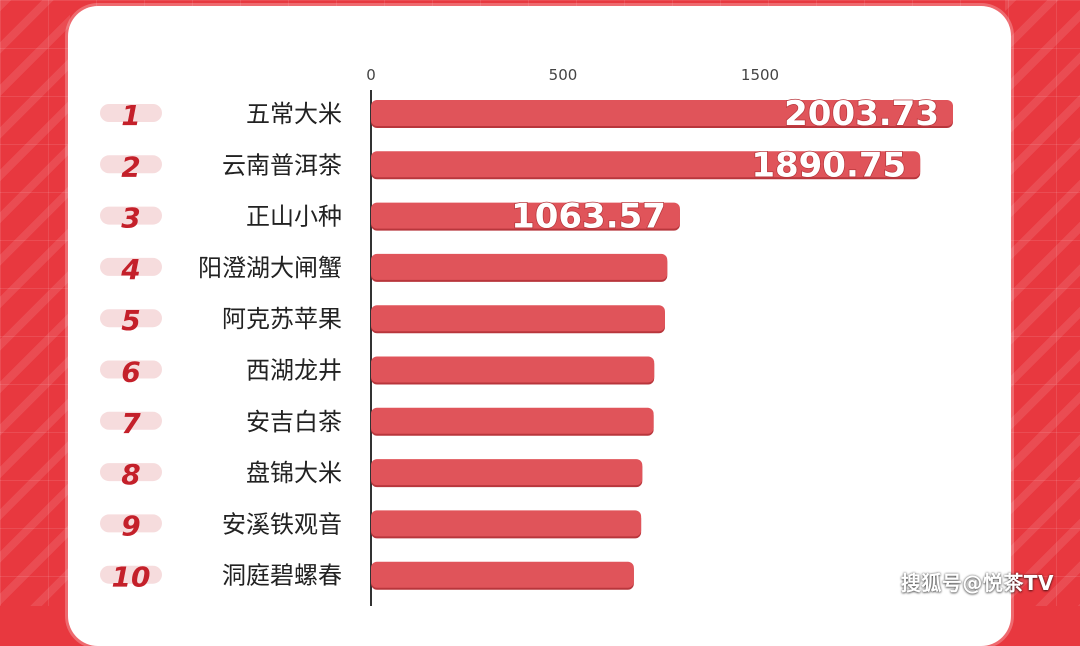 The width and height of the screenshot is (1080, 646). I want to click on category-label: 西湖龙井, so click(294, 371).